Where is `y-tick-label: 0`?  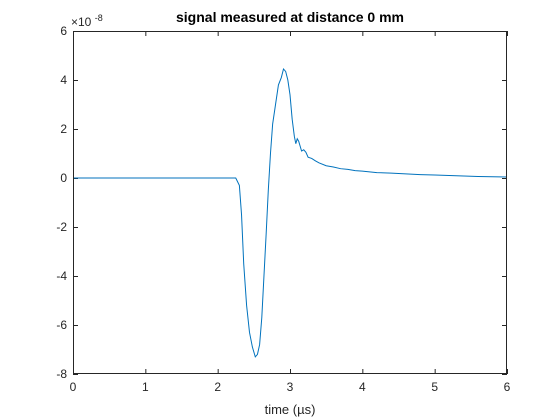 y-tick-label: 0 is located at coordinates (63, 178).